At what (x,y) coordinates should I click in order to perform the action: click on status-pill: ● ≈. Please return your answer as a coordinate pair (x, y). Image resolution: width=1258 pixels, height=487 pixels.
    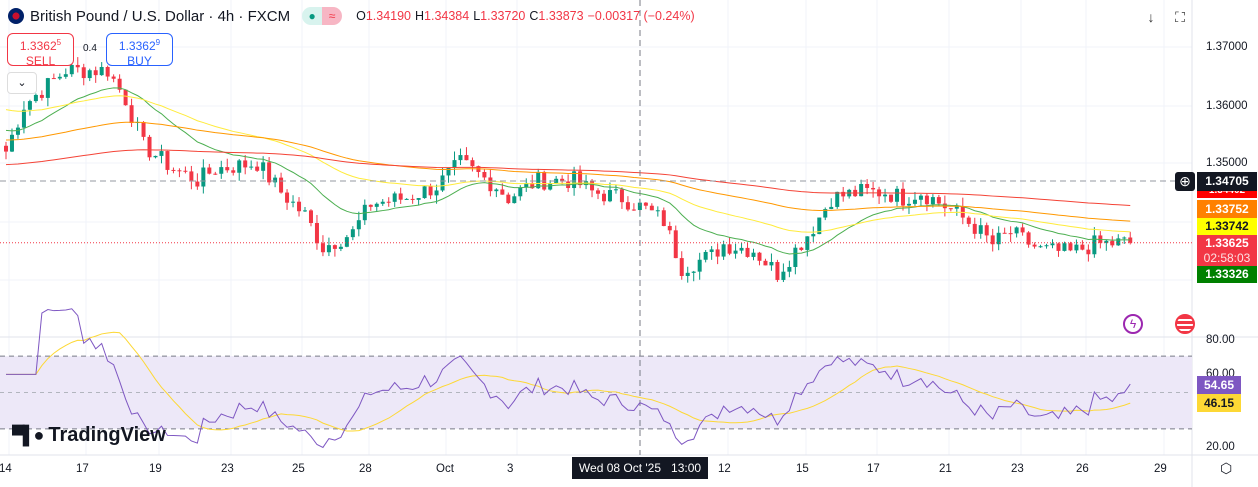
    Looking at the image, I should click on (322, 16).